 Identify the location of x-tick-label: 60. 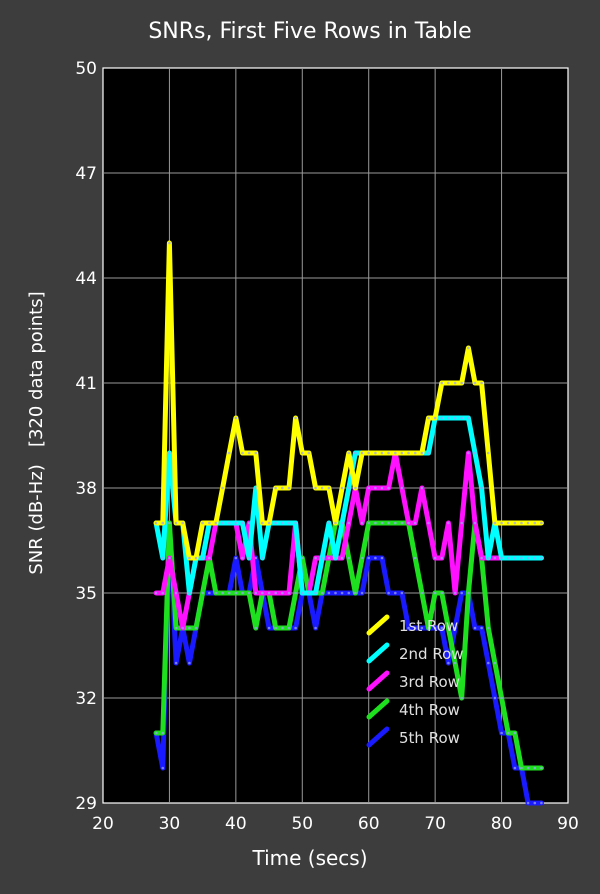
(369, 824).